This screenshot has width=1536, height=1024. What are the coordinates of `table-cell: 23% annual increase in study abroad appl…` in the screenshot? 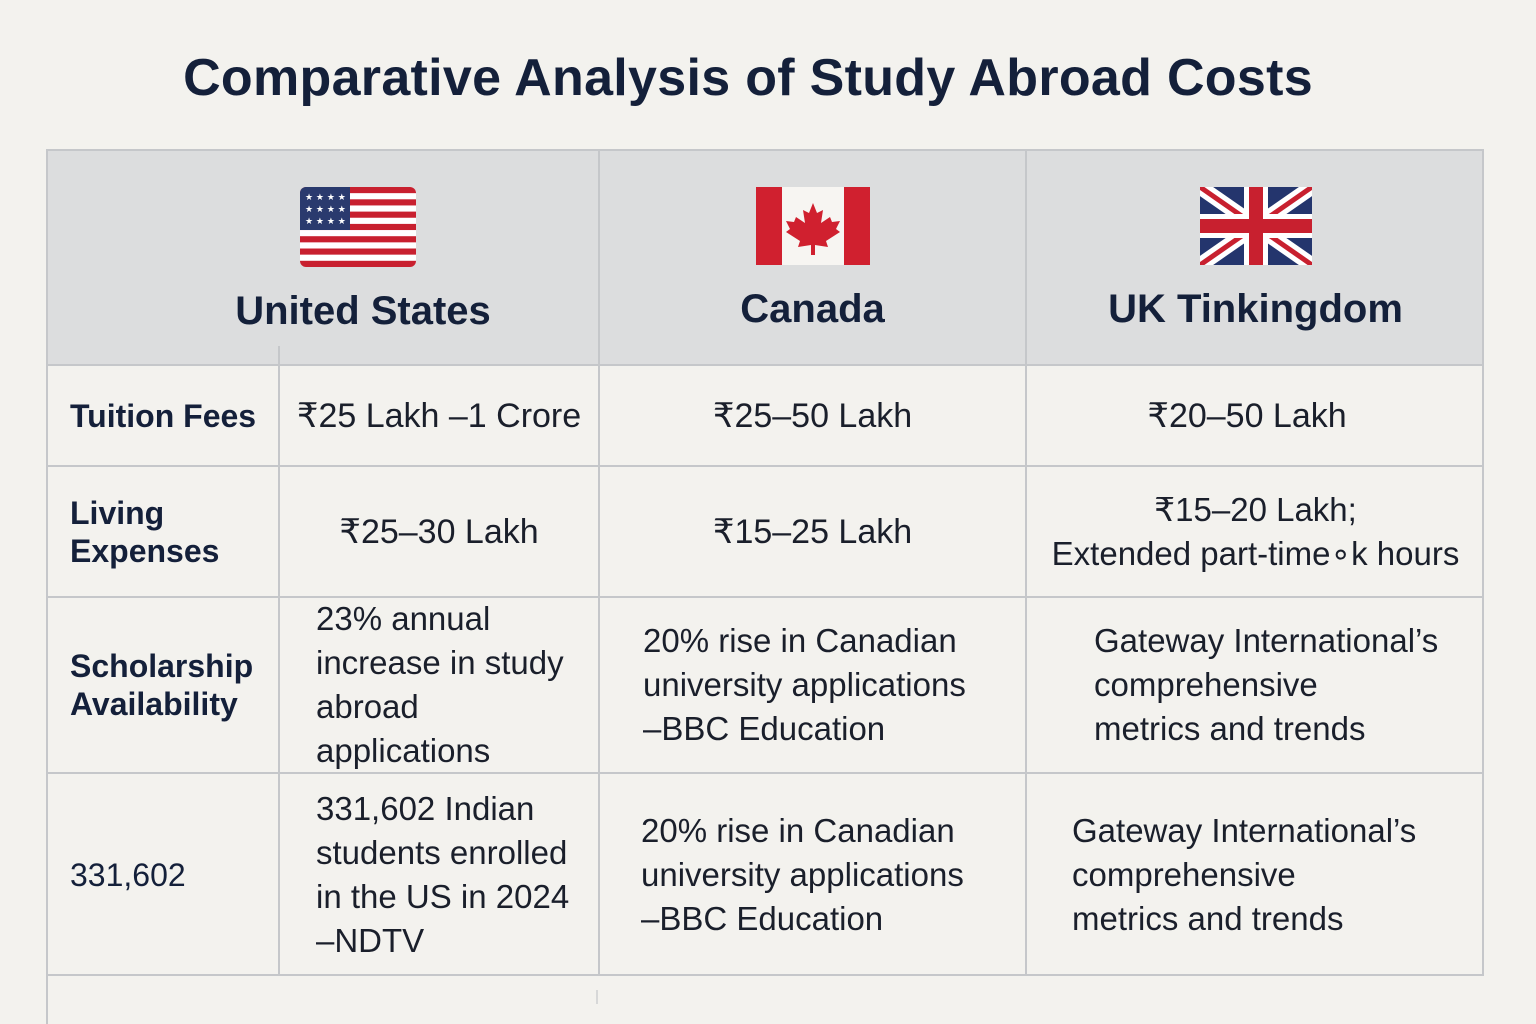 It's located at (440, 684).